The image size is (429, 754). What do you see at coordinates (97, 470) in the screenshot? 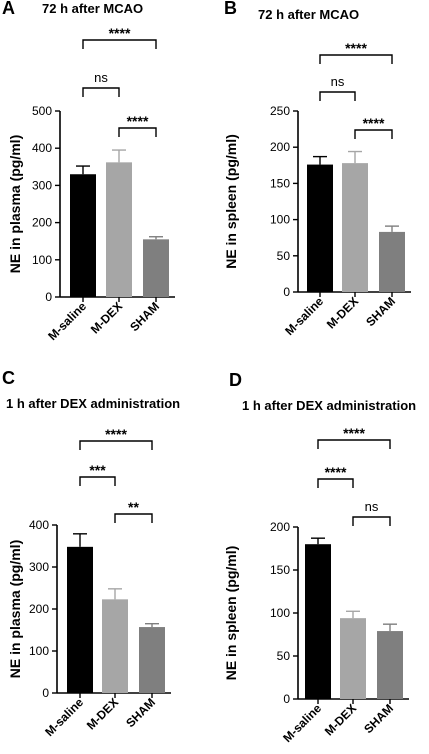
I see `significance-label: ***` at bounding box center [97, 470].